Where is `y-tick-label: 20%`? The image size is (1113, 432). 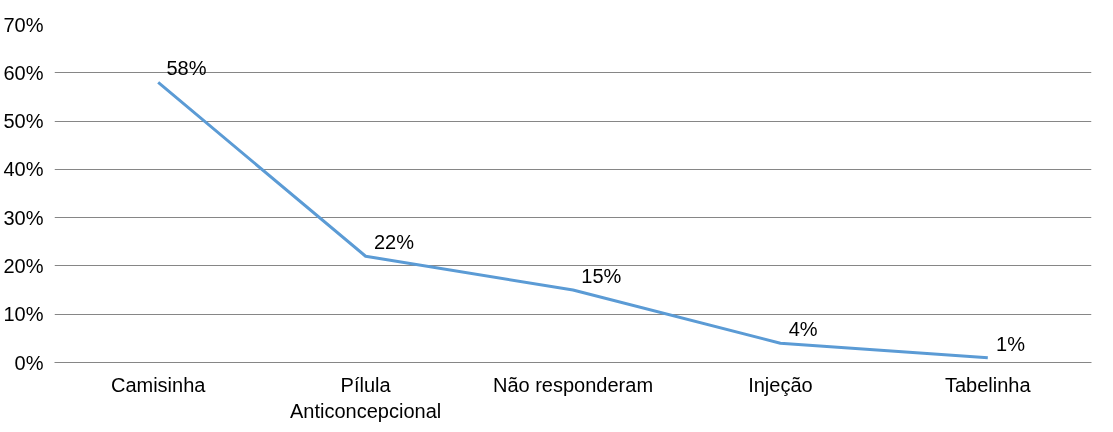 y-tick-label: 20% is located at coordinates (23, 265).